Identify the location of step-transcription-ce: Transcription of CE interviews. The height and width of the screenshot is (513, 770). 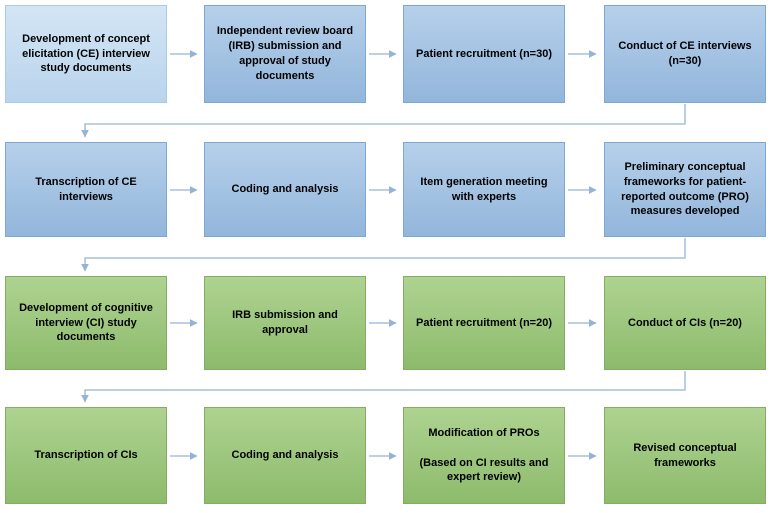
(86, 189).